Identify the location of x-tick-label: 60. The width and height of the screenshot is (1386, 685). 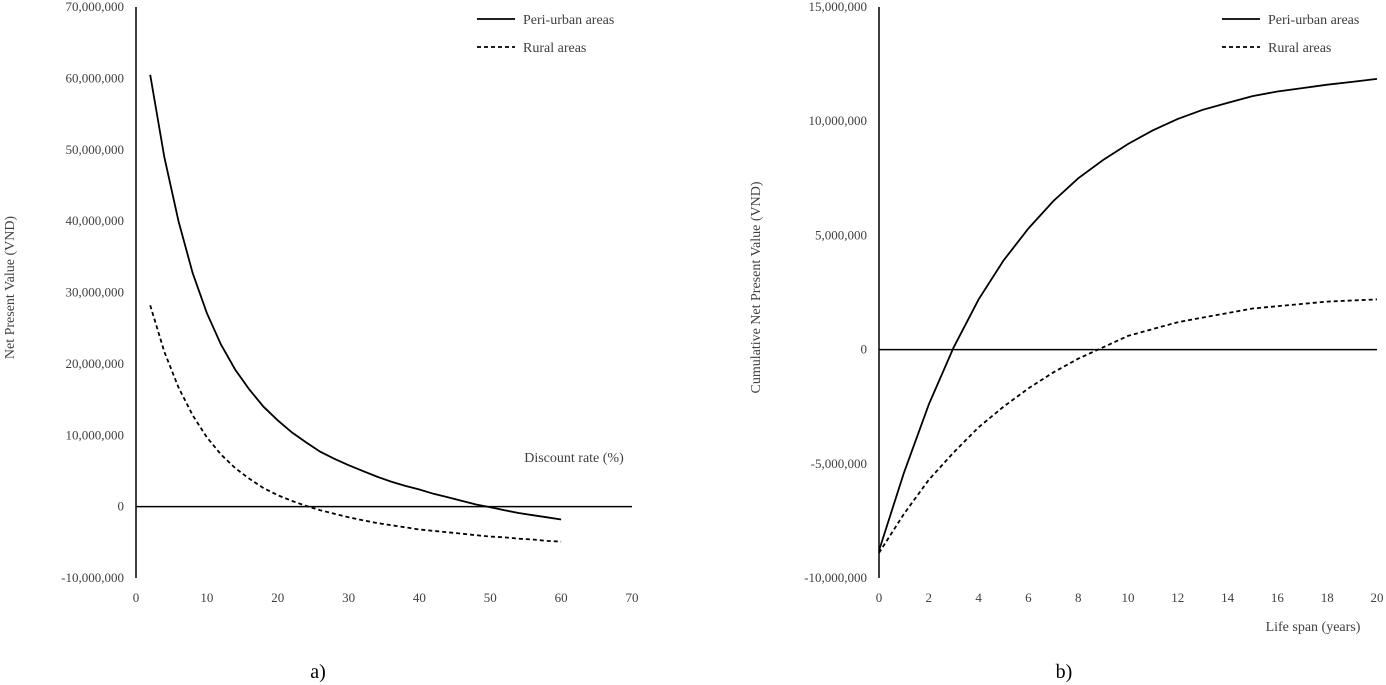
(561, 597).